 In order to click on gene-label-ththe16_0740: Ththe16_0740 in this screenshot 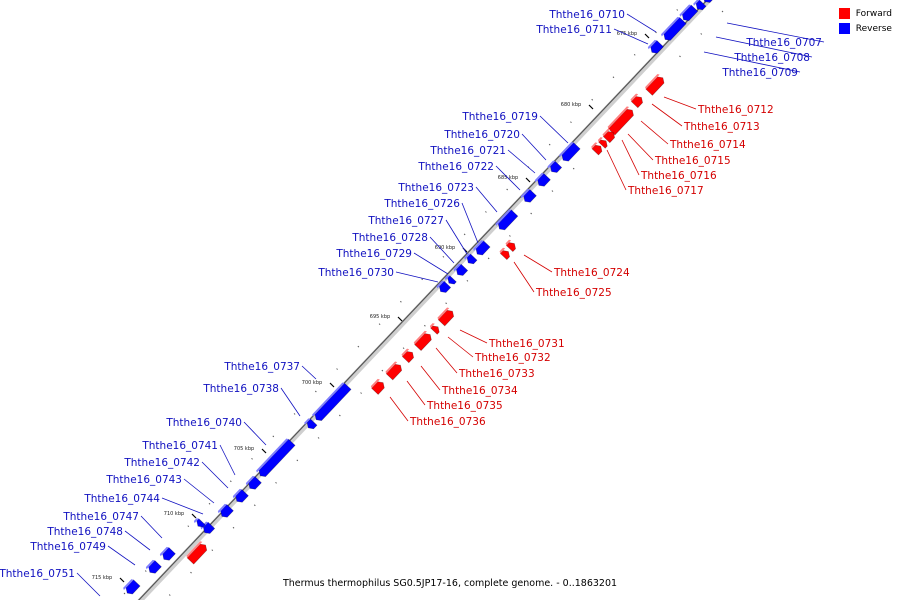, I will do `click(203, 423)`.